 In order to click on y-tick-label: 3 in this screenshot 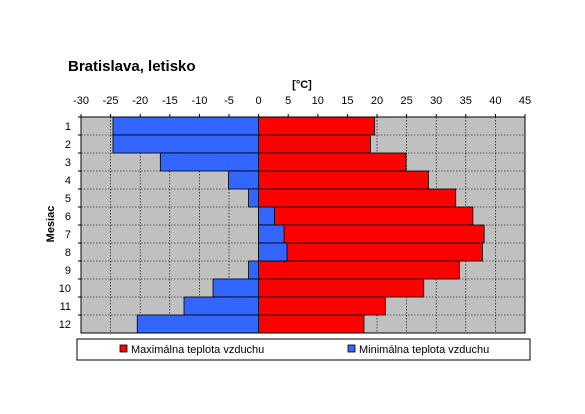, I will do `click(68, 163)`.